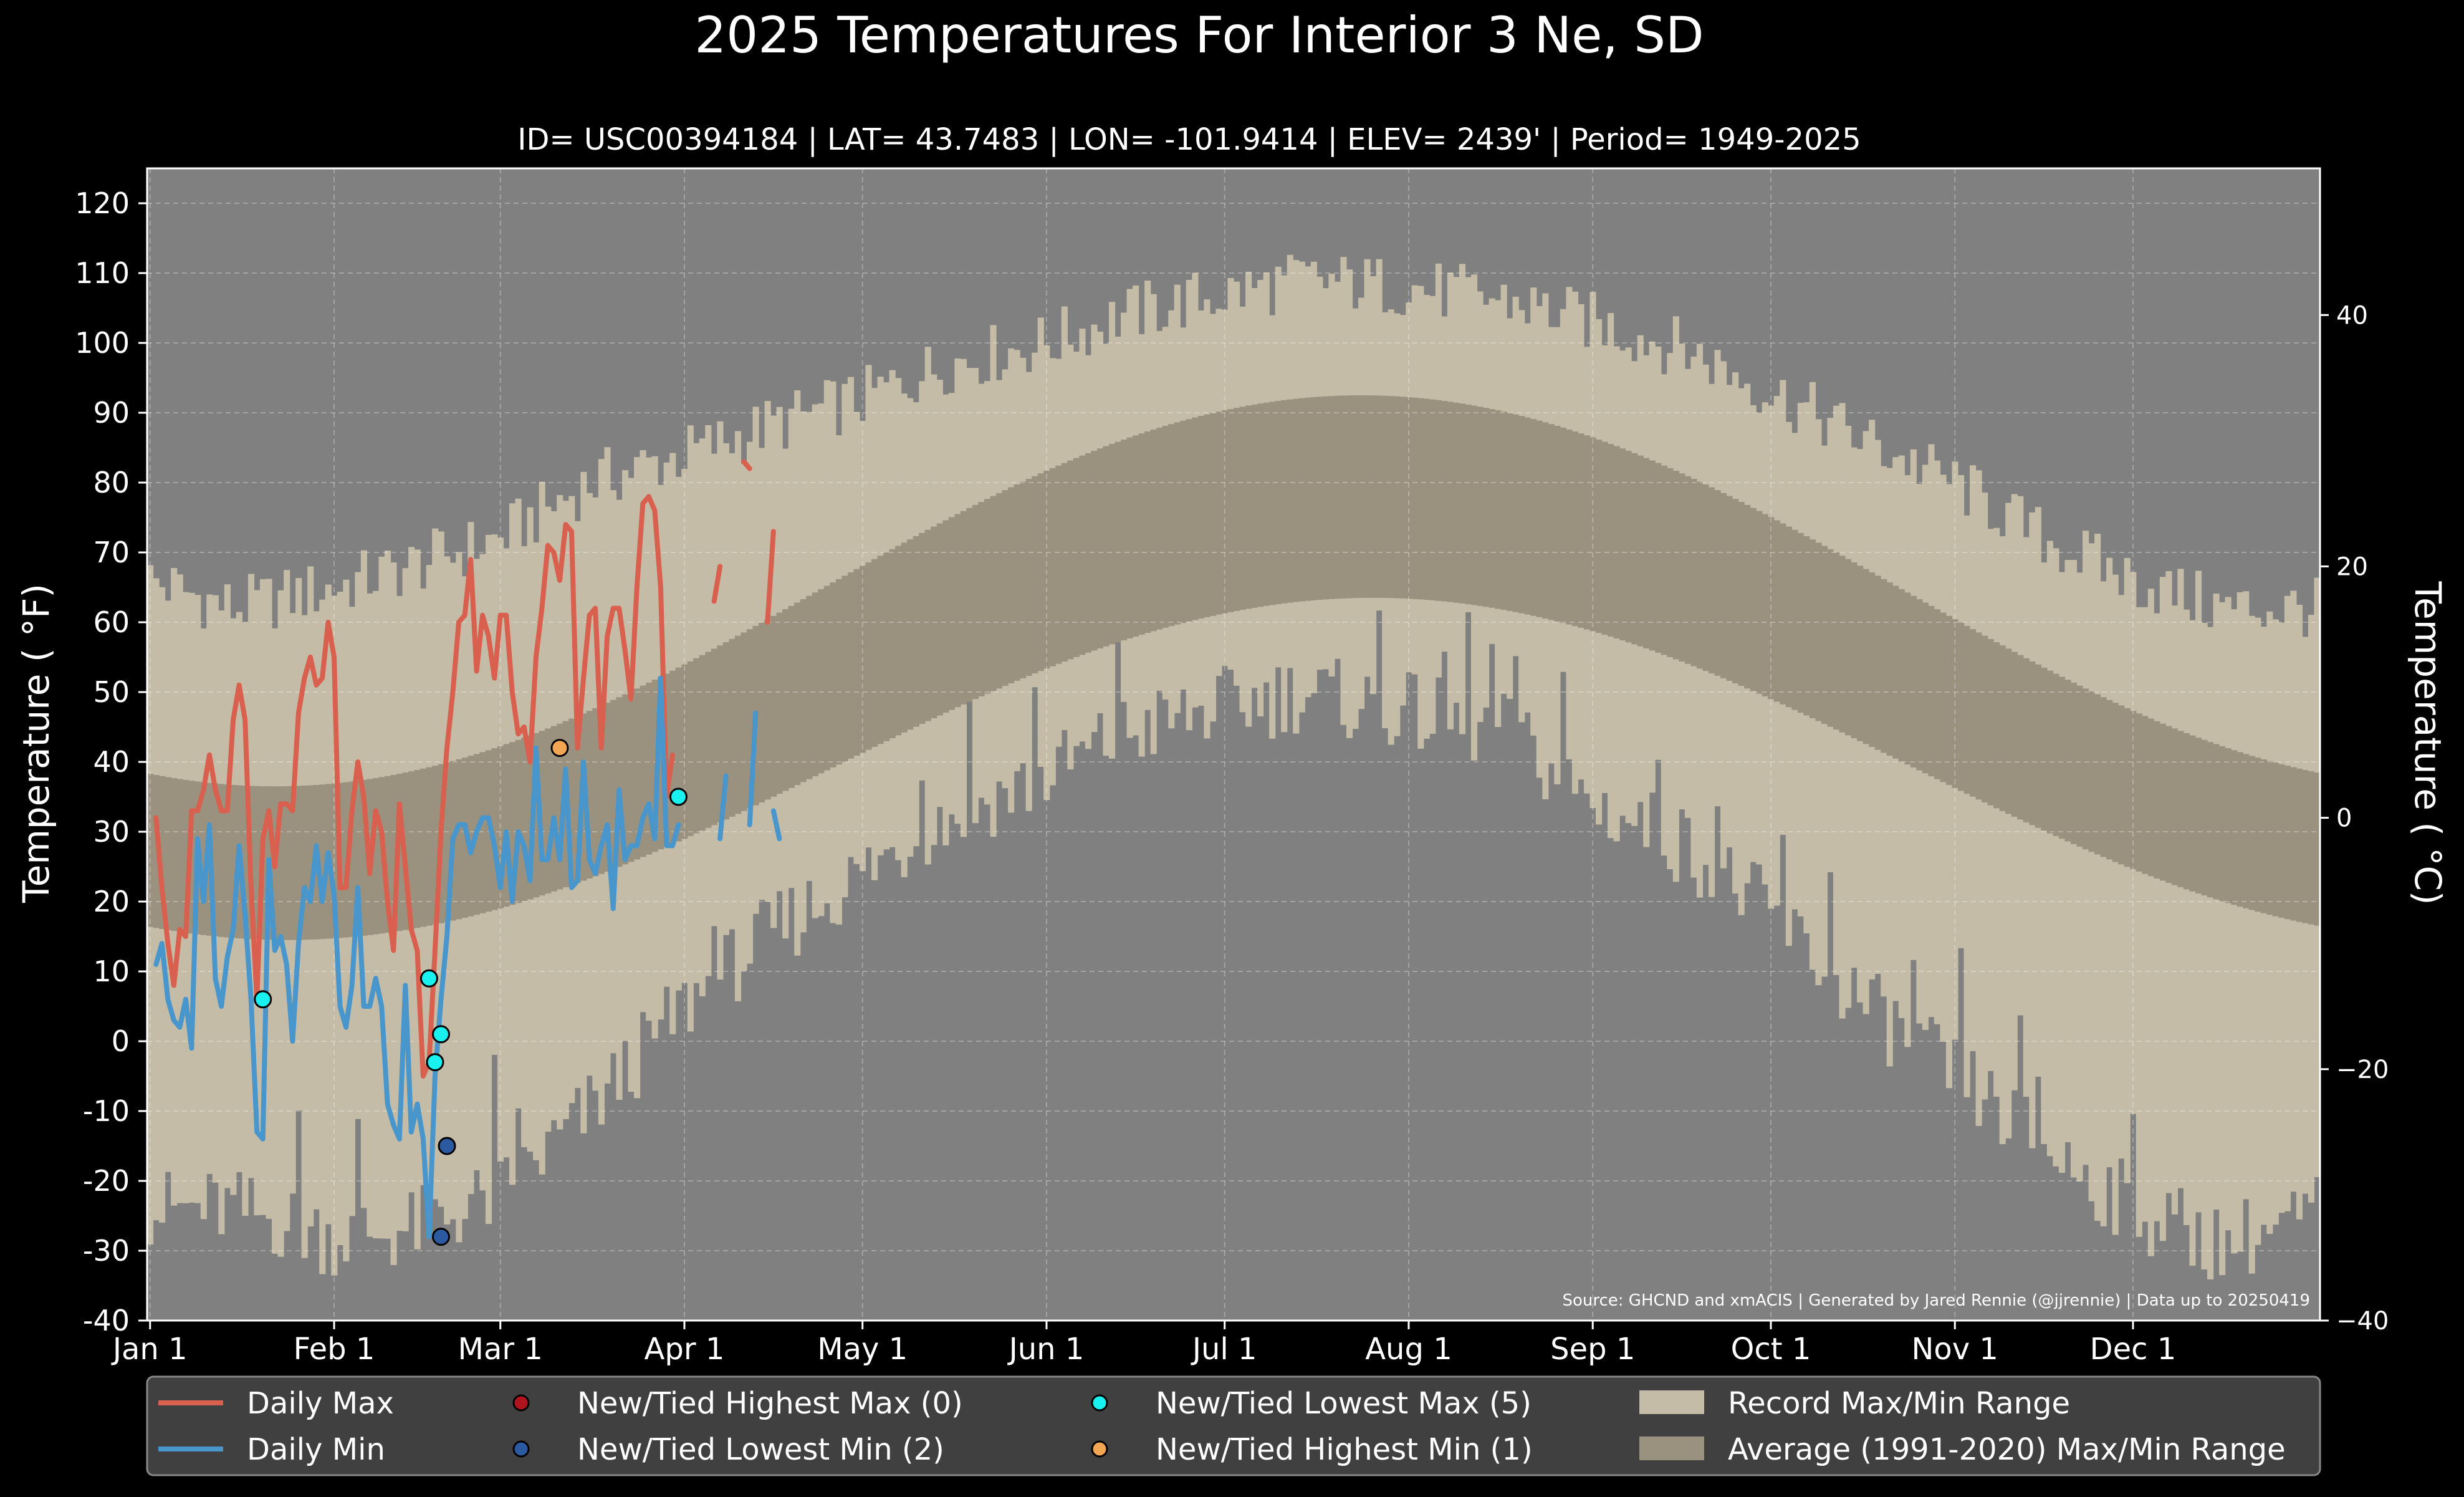 The width and height of the screenshot is (2464, 1497). I want to click on legend-swatch-patch, so click(1672, 1448).